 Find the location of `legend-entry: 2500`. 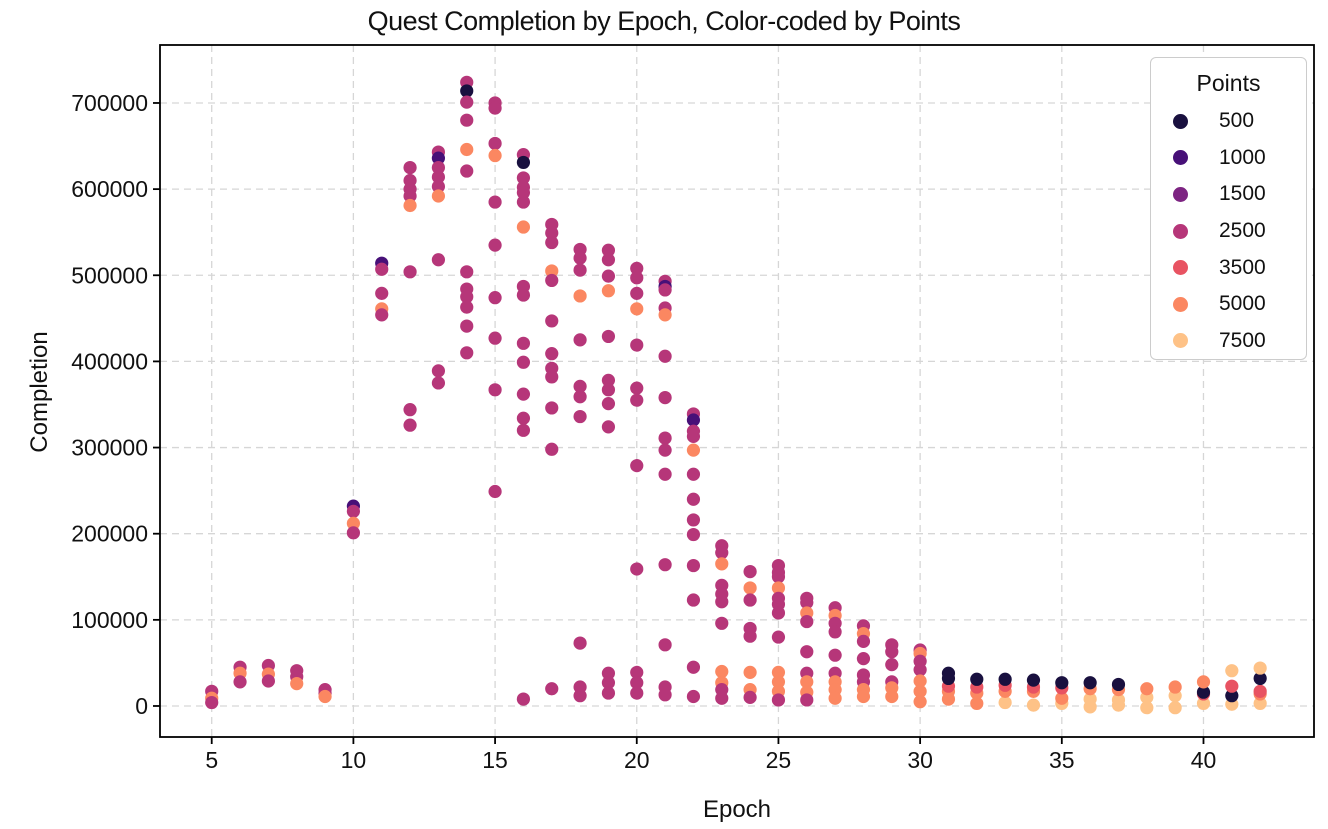

legend-entry: 2500 is located at coordinates (1228, 231).